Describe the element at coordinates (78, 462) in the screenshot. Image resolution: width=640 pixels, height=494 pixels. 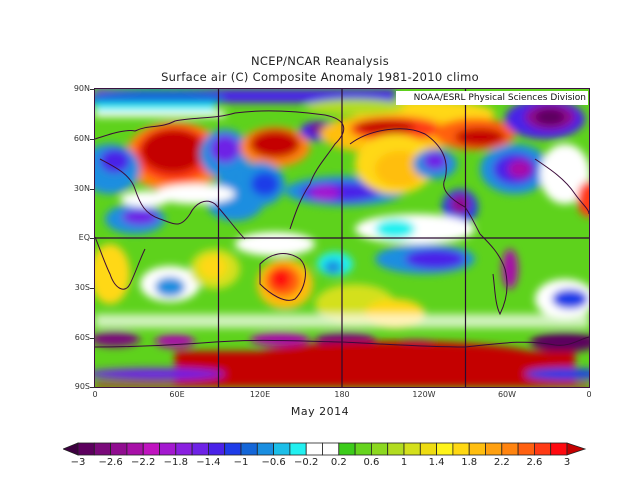
I see `colorbar-tick-label: −3` at that location.